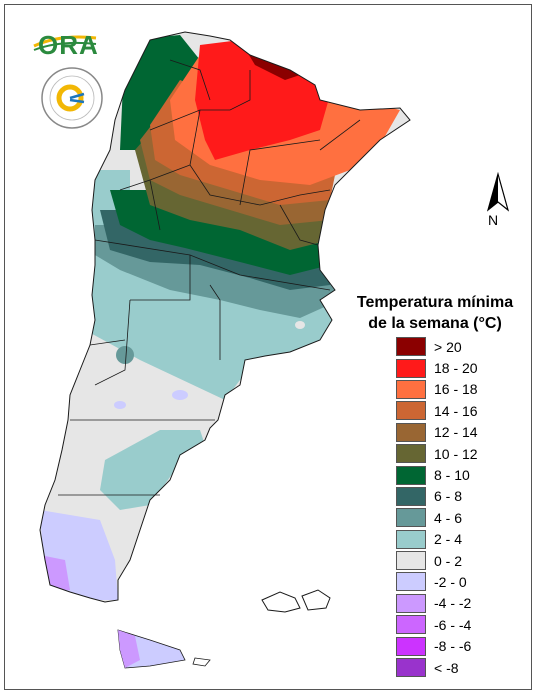  Describe the element at coordinates (493, 220) in the screenshot. I see `north-label: N` at that location.